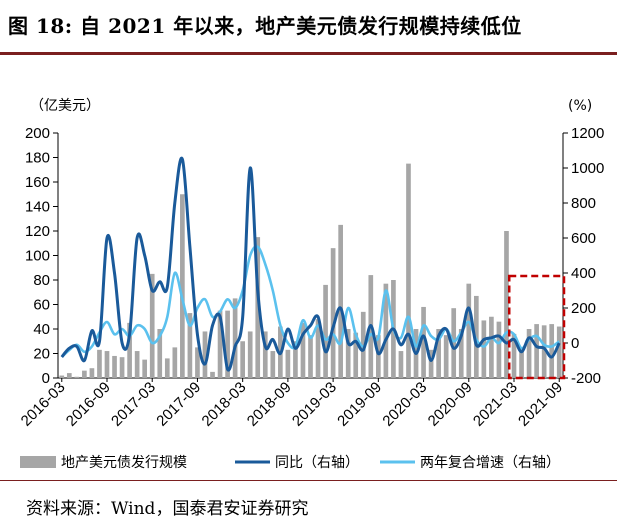  Describe the element at coordinates (580, 106) in the screenshot. I see `right-axis-unit: (%)` at that location.